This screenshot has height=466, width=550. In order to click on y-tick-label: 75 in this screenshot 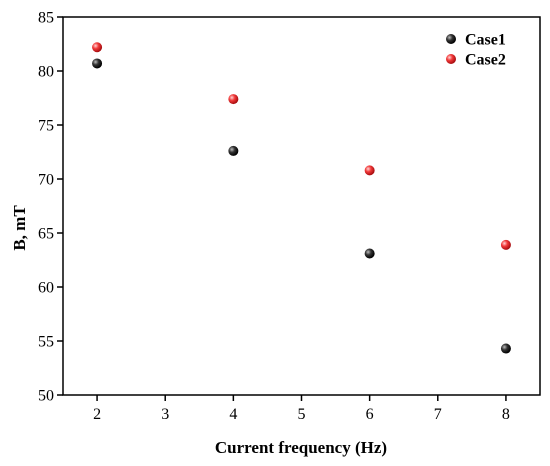, I will do `click(46, 126)`.